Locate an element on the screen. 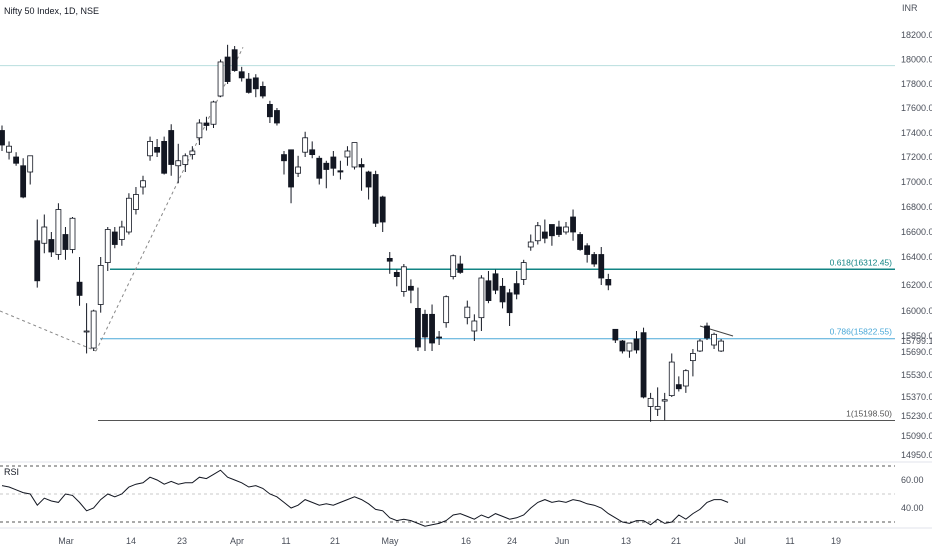  y-tick-label: 17400.00 is located at coordinates (916, 133).